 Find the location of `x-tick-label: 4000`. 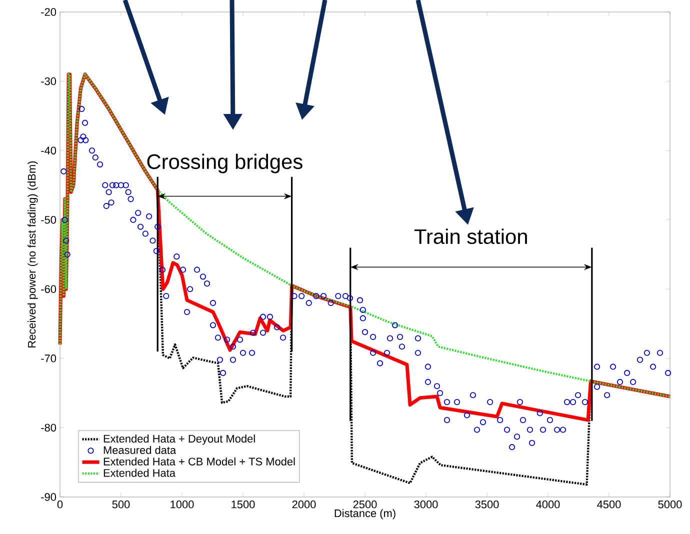

x-tick-label: 4000 is located at coordinates (548, 504).